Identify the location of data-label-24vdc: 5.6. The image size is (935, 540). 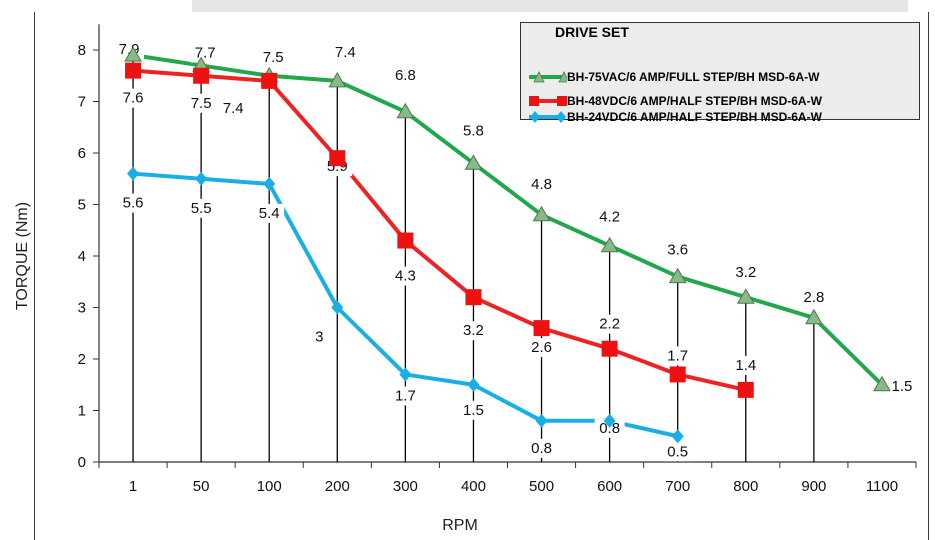
(133, 203).